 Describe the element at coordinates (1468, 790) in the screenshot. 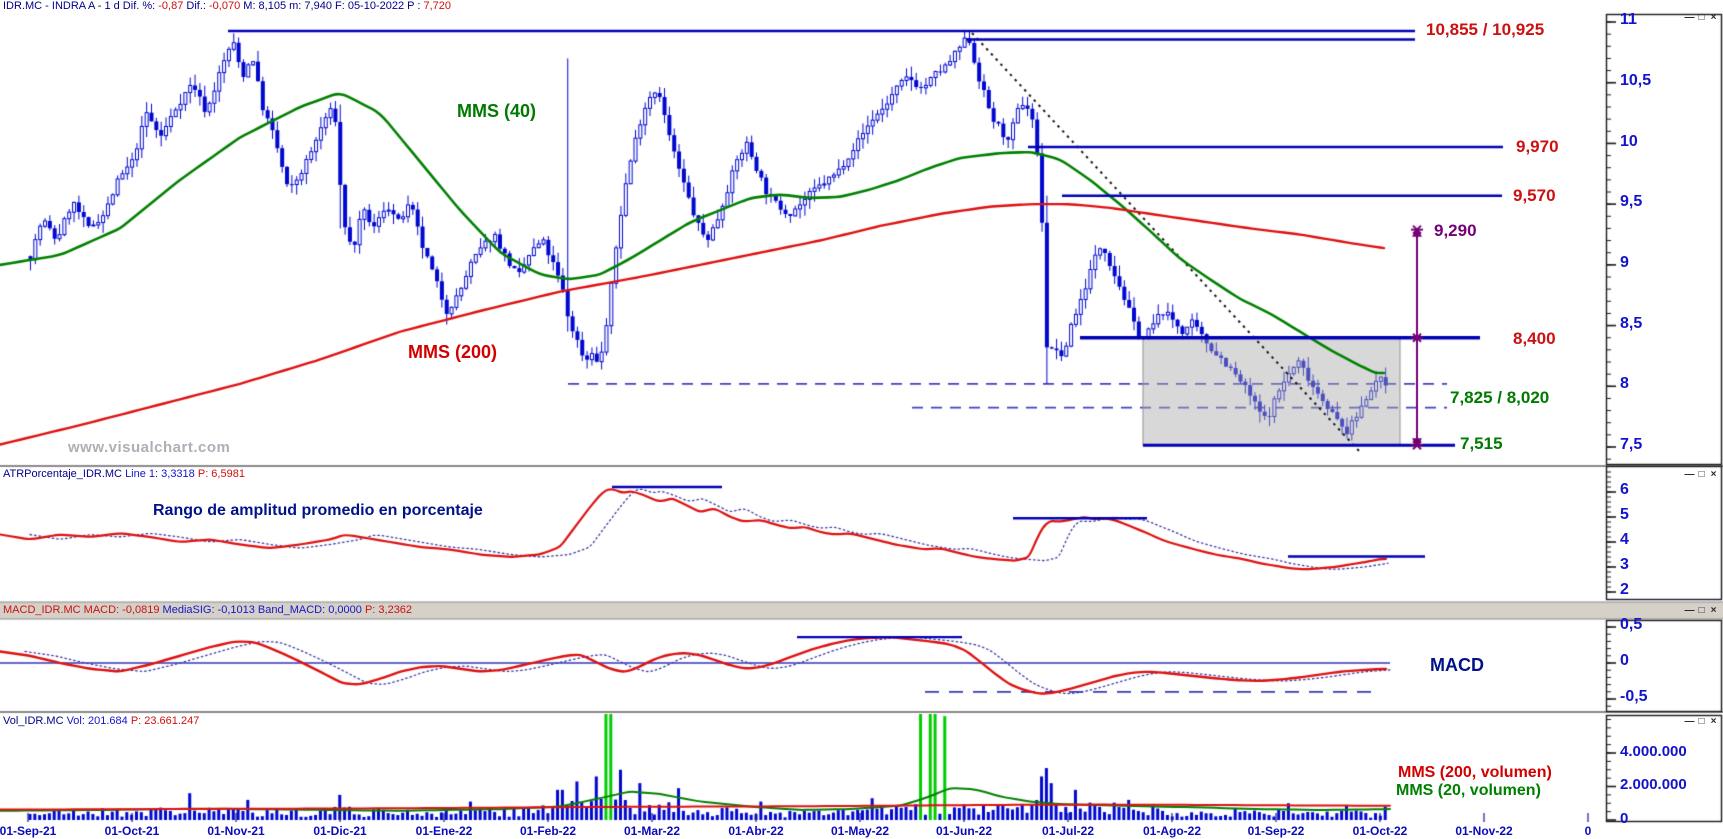

I see `volume-mms20-label: MMS (20, volumen)` at that location.